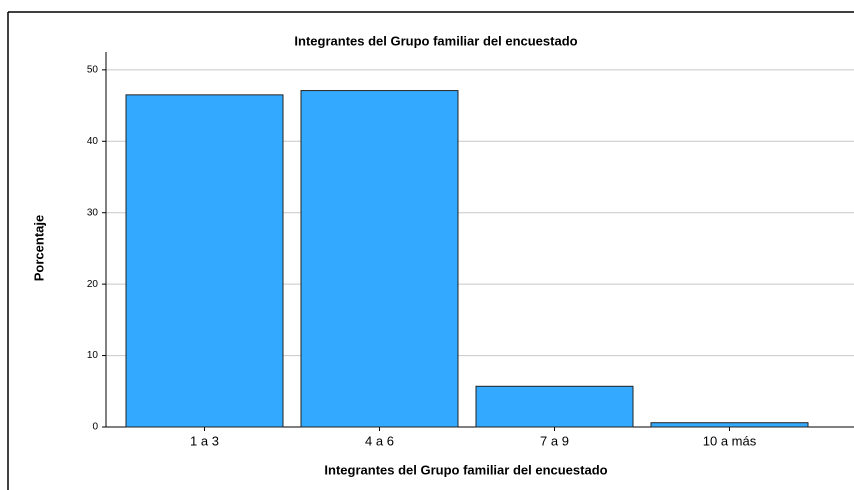 This screenshot has width=854, height=490. What do you see at coordinates (93, 141) in the screenshot?
I see `y-tick-label: 40` at bounding box center [93, 141].